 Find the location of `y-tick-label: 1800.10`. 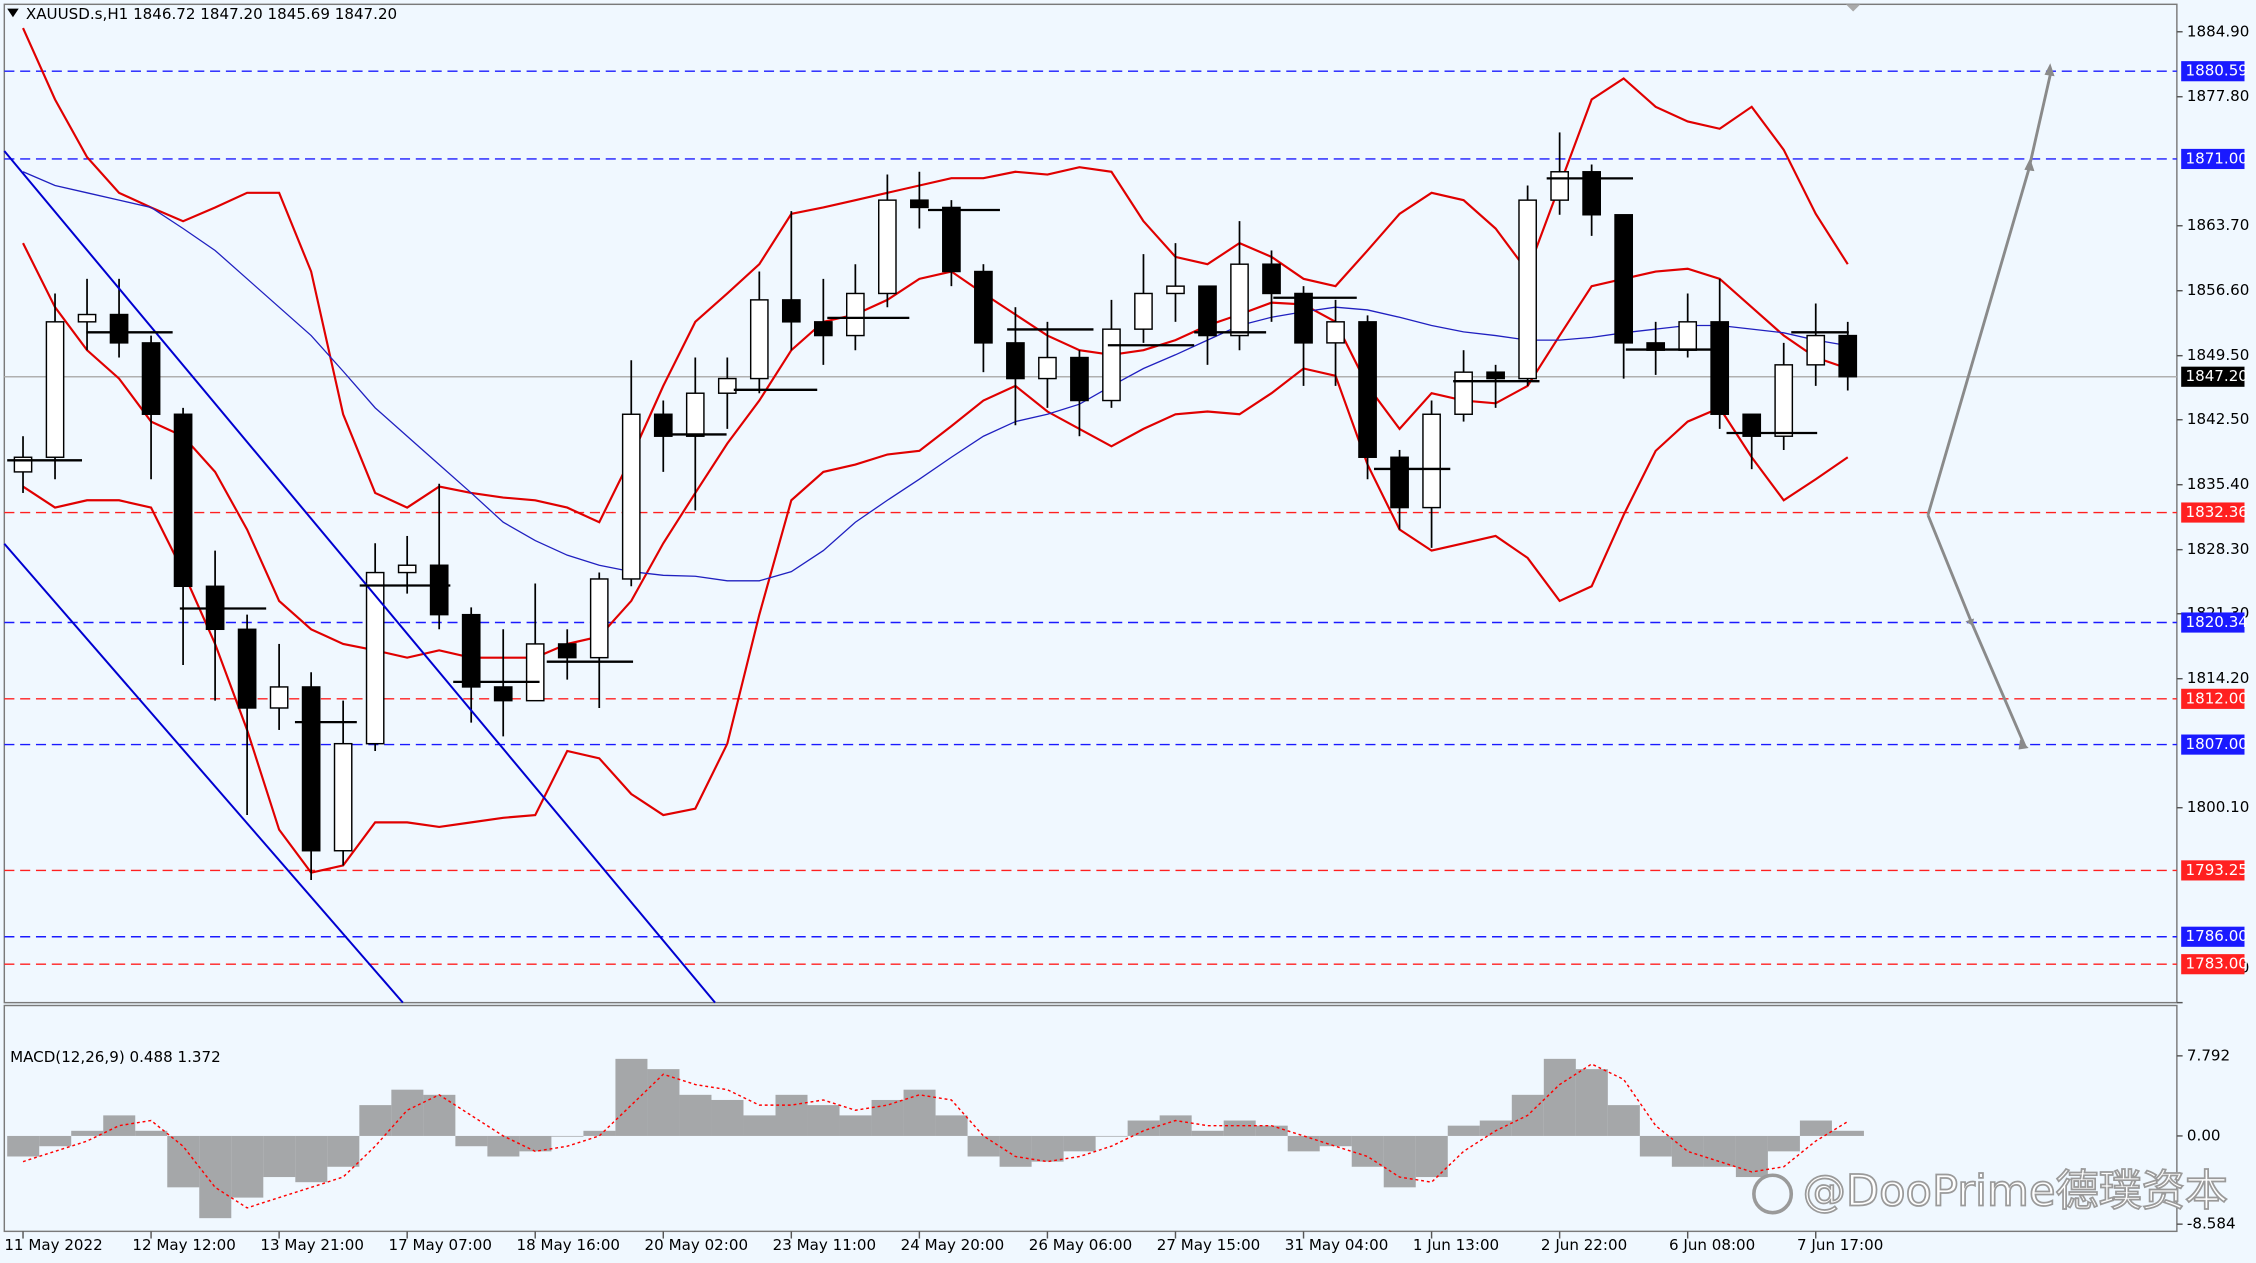

y-tick-label: 1800.10 is located at coordinates (2218, 807).